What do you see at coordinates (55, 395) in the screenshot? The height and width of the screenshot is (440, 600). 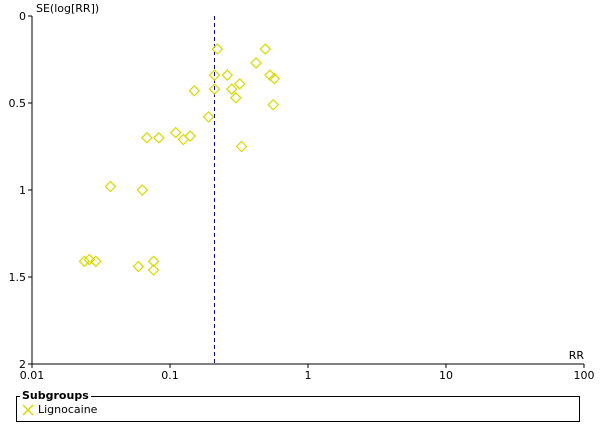 I see `legend-title: Subgroups` at bounding box center [55, 395].